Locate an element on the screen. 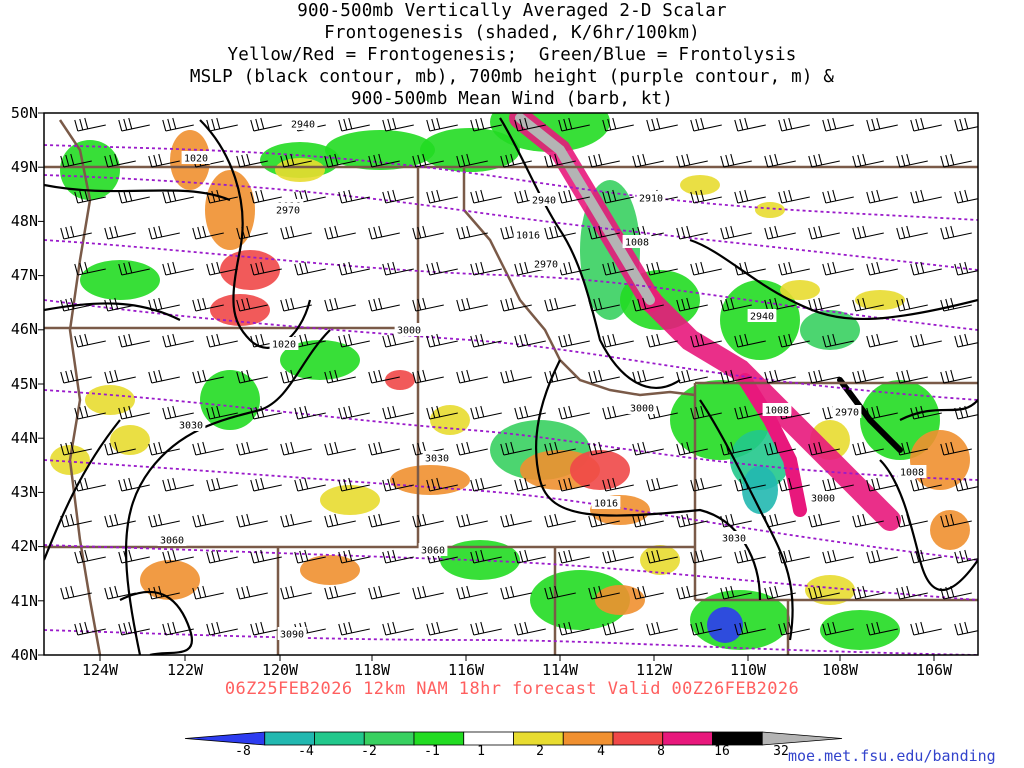  height-label-11-bg is located at coordinates (823, 497).